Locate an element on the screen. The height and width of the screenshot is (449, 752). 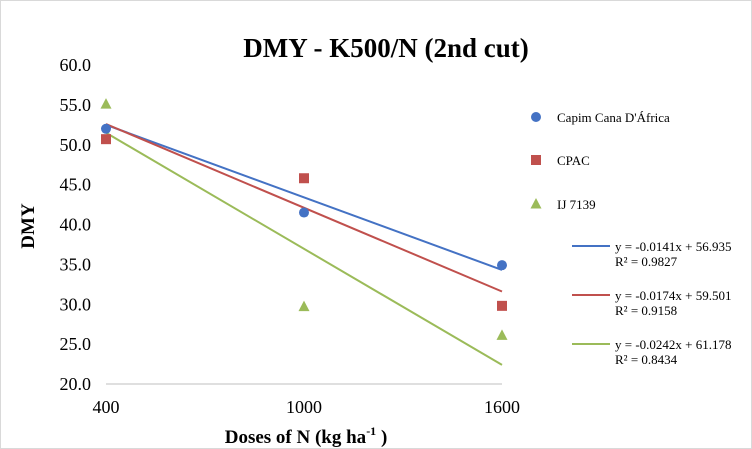
legend-label: CPAC is located at coordinates (573, 160).